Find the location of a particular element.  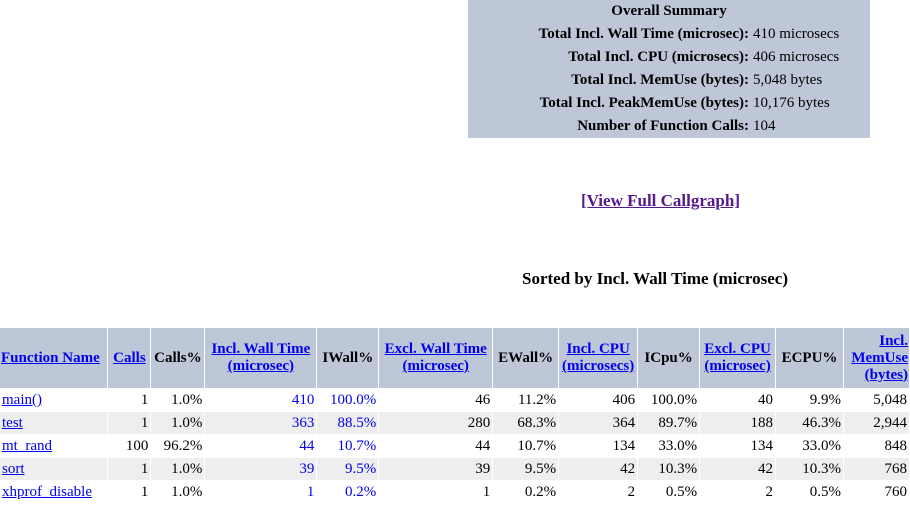

col-calls: Calls is located at coordinates (129, 358).